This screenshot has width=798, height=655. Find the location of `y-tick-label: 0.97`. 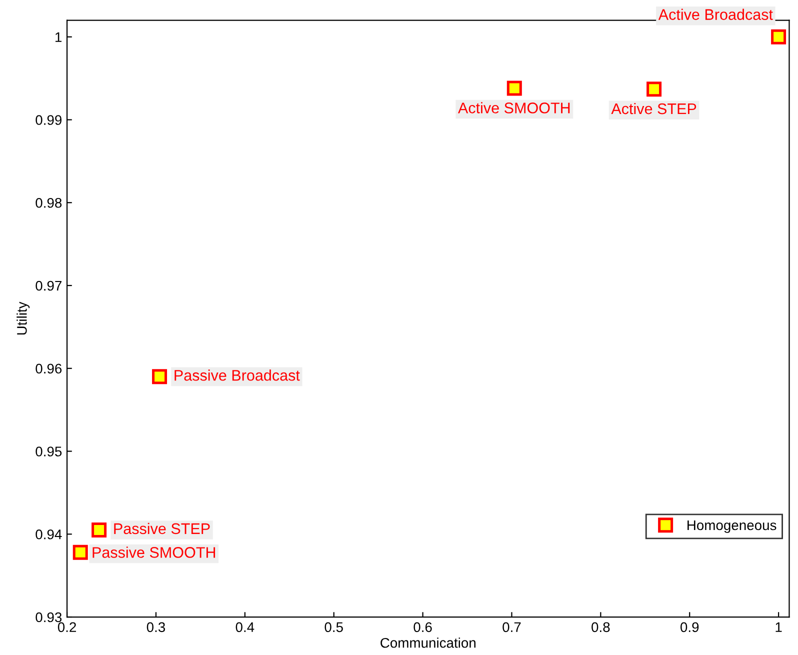

y-tick-label: 0.97 is located at coordinates (49, 285).